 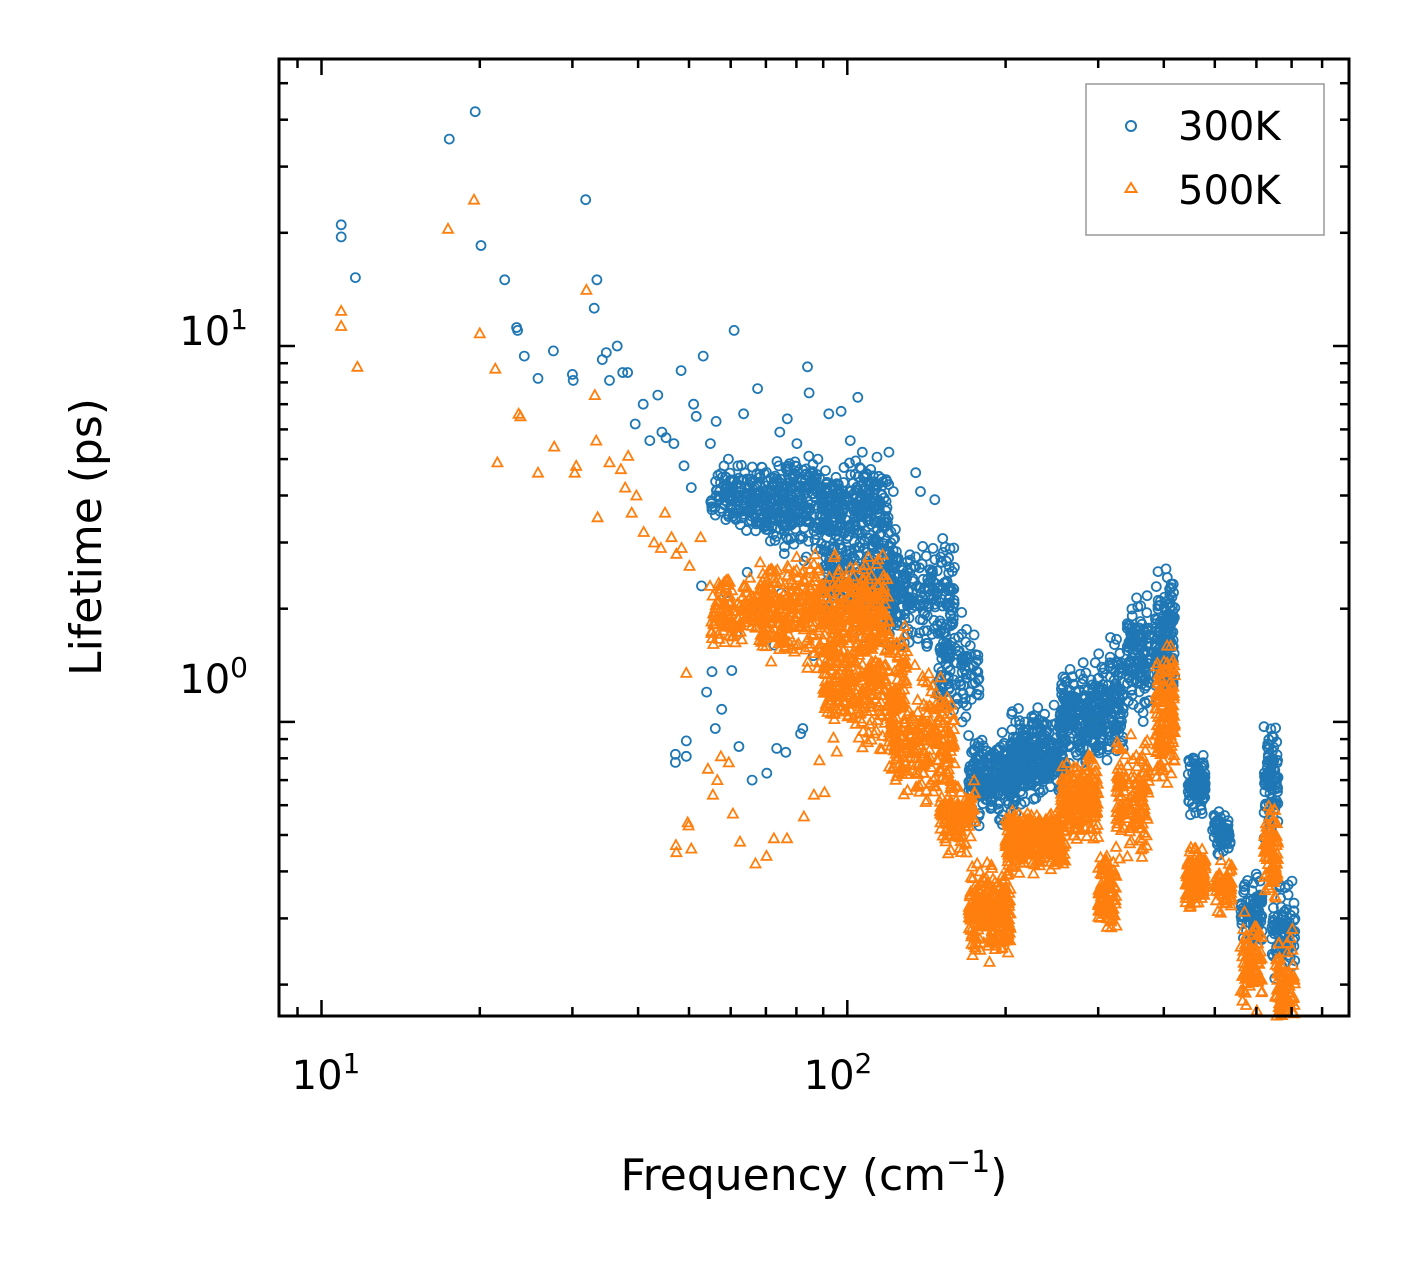 I want to click on point-300k-2037, so click(x=1083, y=663).